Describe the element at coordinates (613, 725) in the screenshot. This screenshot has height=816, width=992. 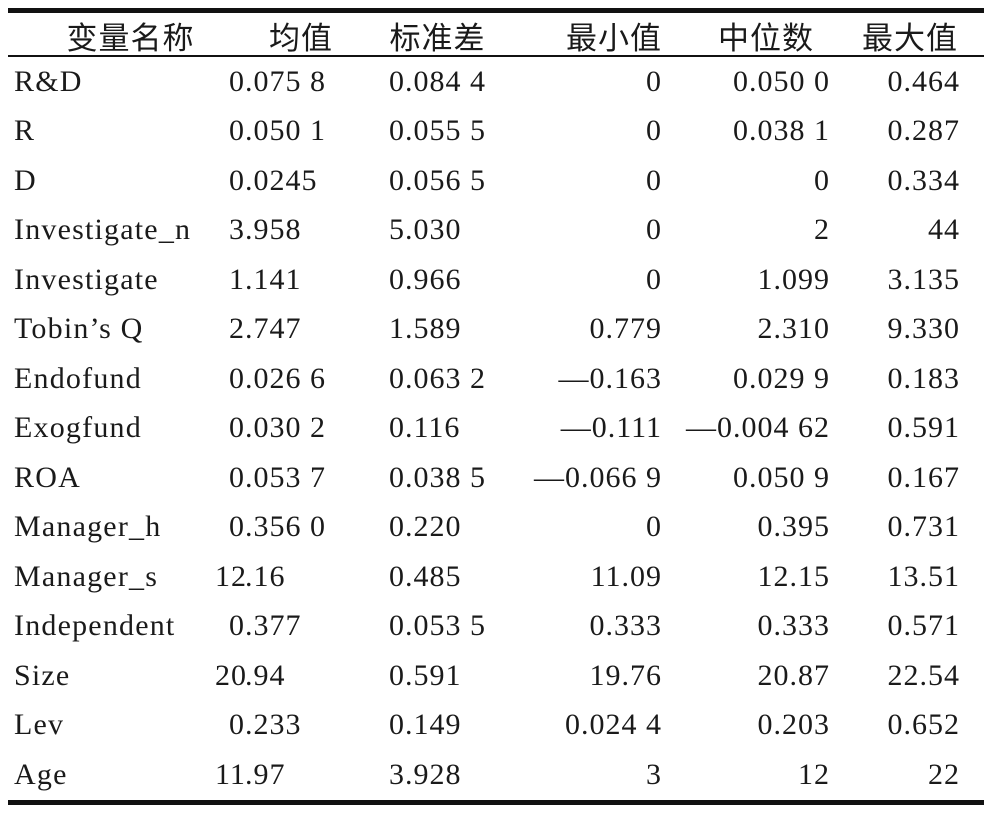
I see `min-cell: 0.024 4` at that location.